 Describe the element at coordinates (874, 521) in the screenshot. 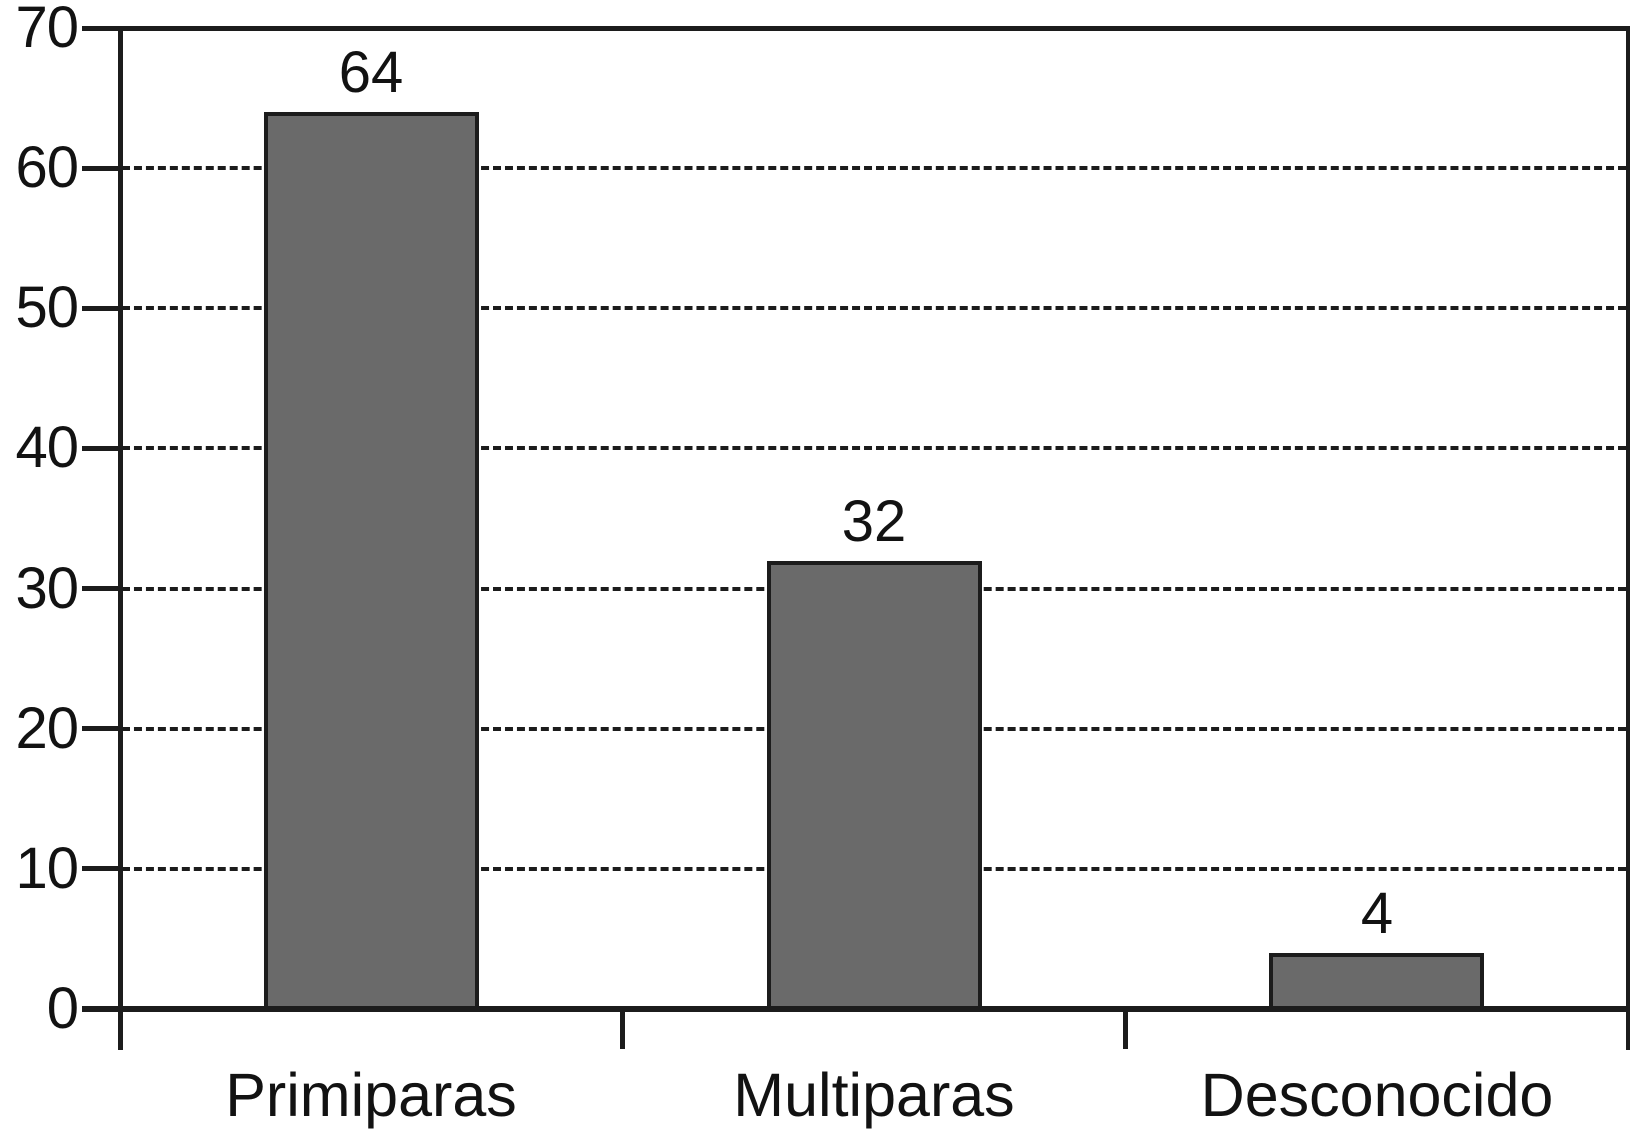

I see `bar-value-label: 32` at that location.